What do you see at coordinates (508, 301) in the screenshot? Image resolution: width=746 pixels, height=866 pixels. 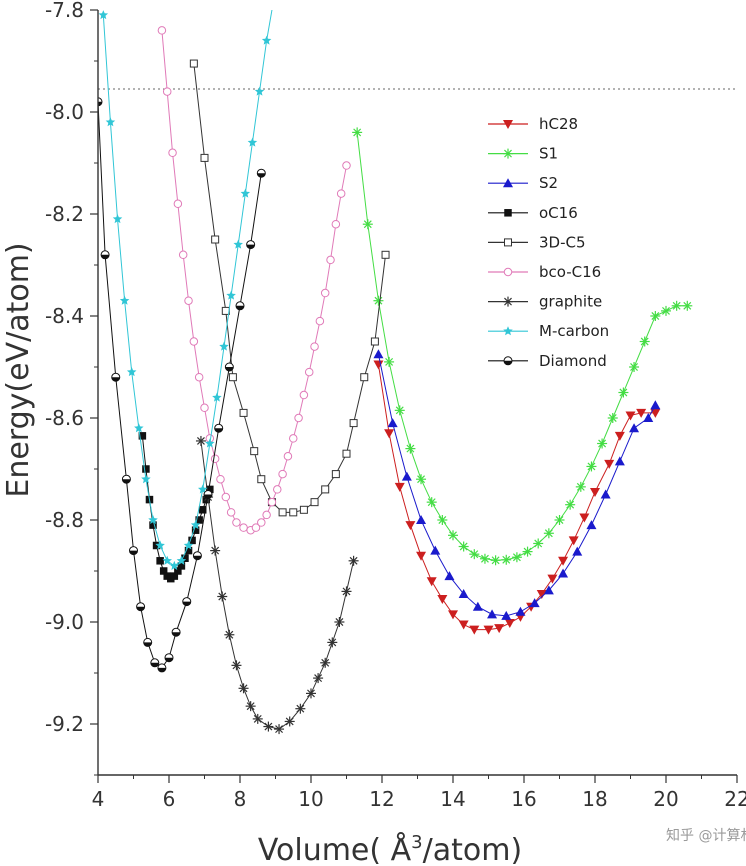 I see `legend-marker-graphite` at bounding box center [508, 301].